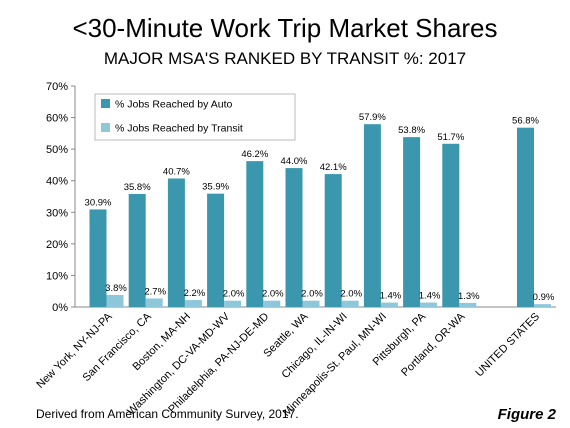  What do you see at coordinates (173, 105) in the screenshot?
I see `legend-label-auto: % Jobs Reached by Auto` at bounding box center [173, 105].